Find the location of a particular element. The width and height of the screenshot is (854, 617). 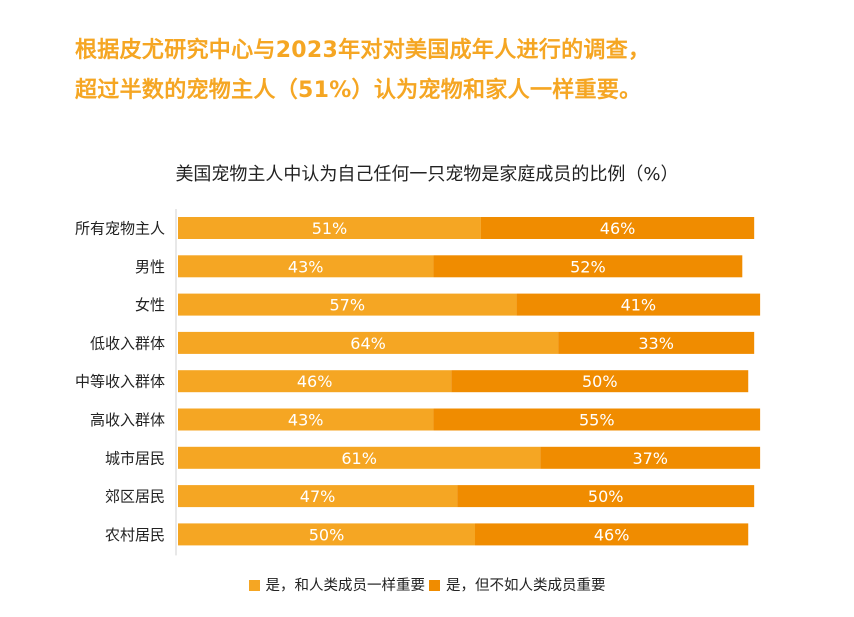

category-label: 高收入群体 is located at coordinates (127, 420).